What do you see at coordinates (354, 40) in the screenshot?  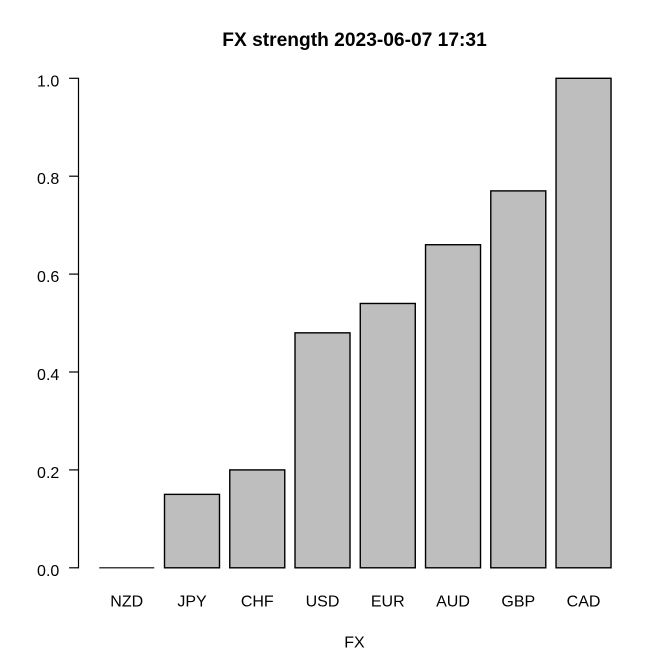 I see `svg-text: FX strength 2023-06-07 17:31` at bounding box center [354, 40].